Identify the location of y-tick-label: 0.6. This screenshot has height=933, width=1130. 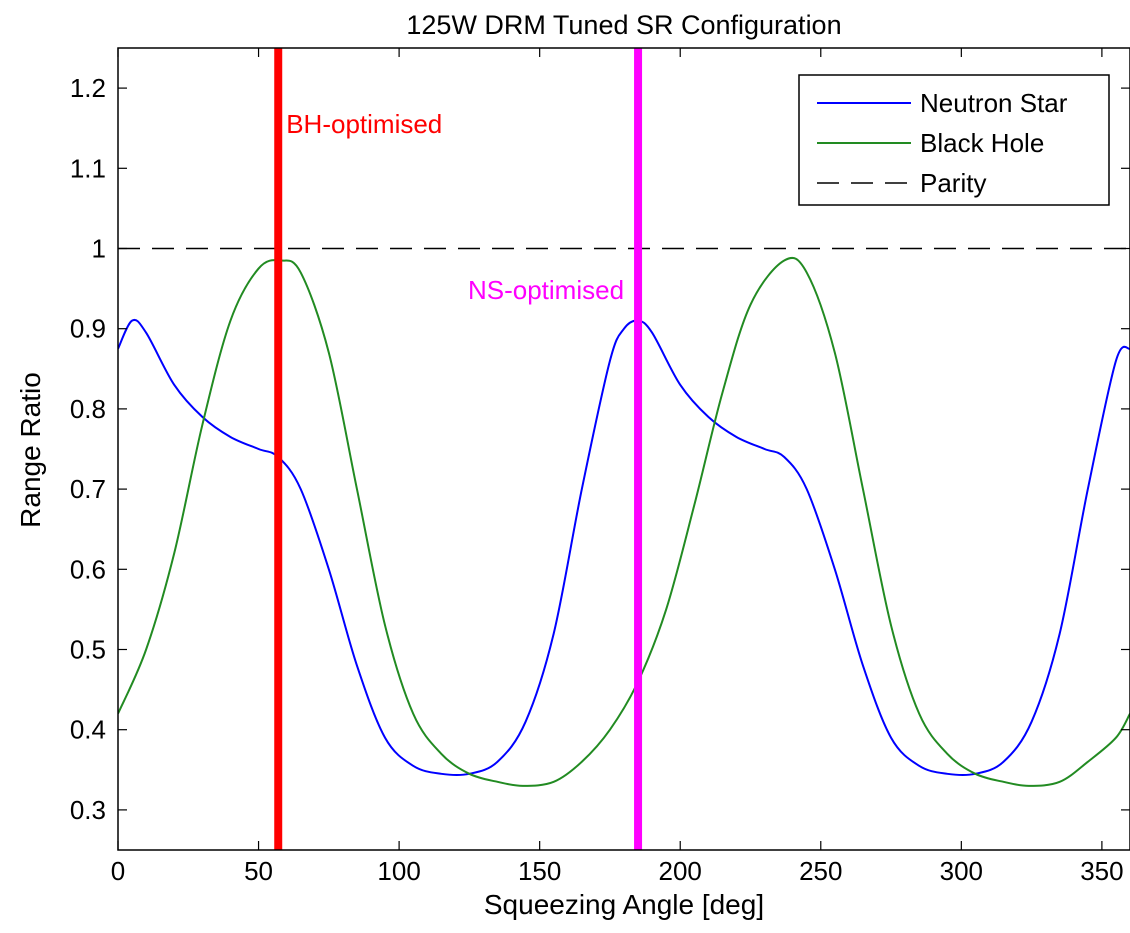
(88, 569).